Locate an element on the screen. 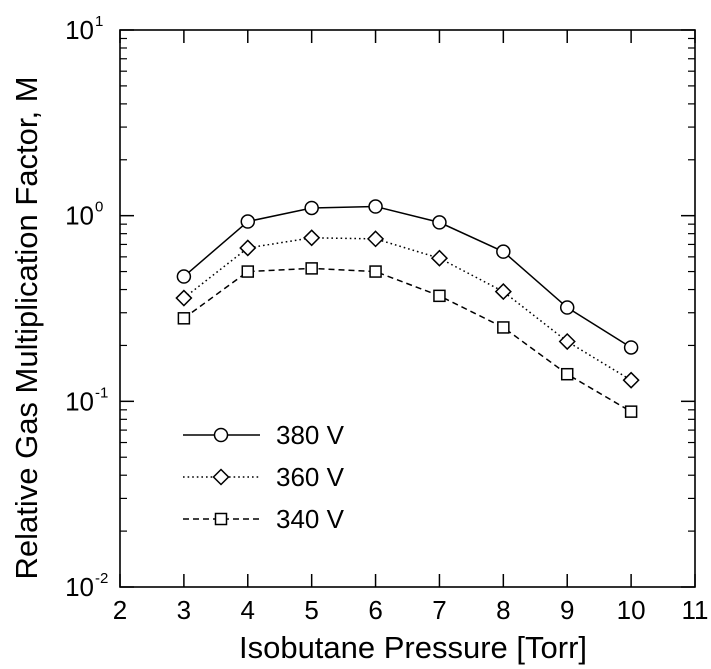  legend-label: 340 V is located at coordinates (310, 519).